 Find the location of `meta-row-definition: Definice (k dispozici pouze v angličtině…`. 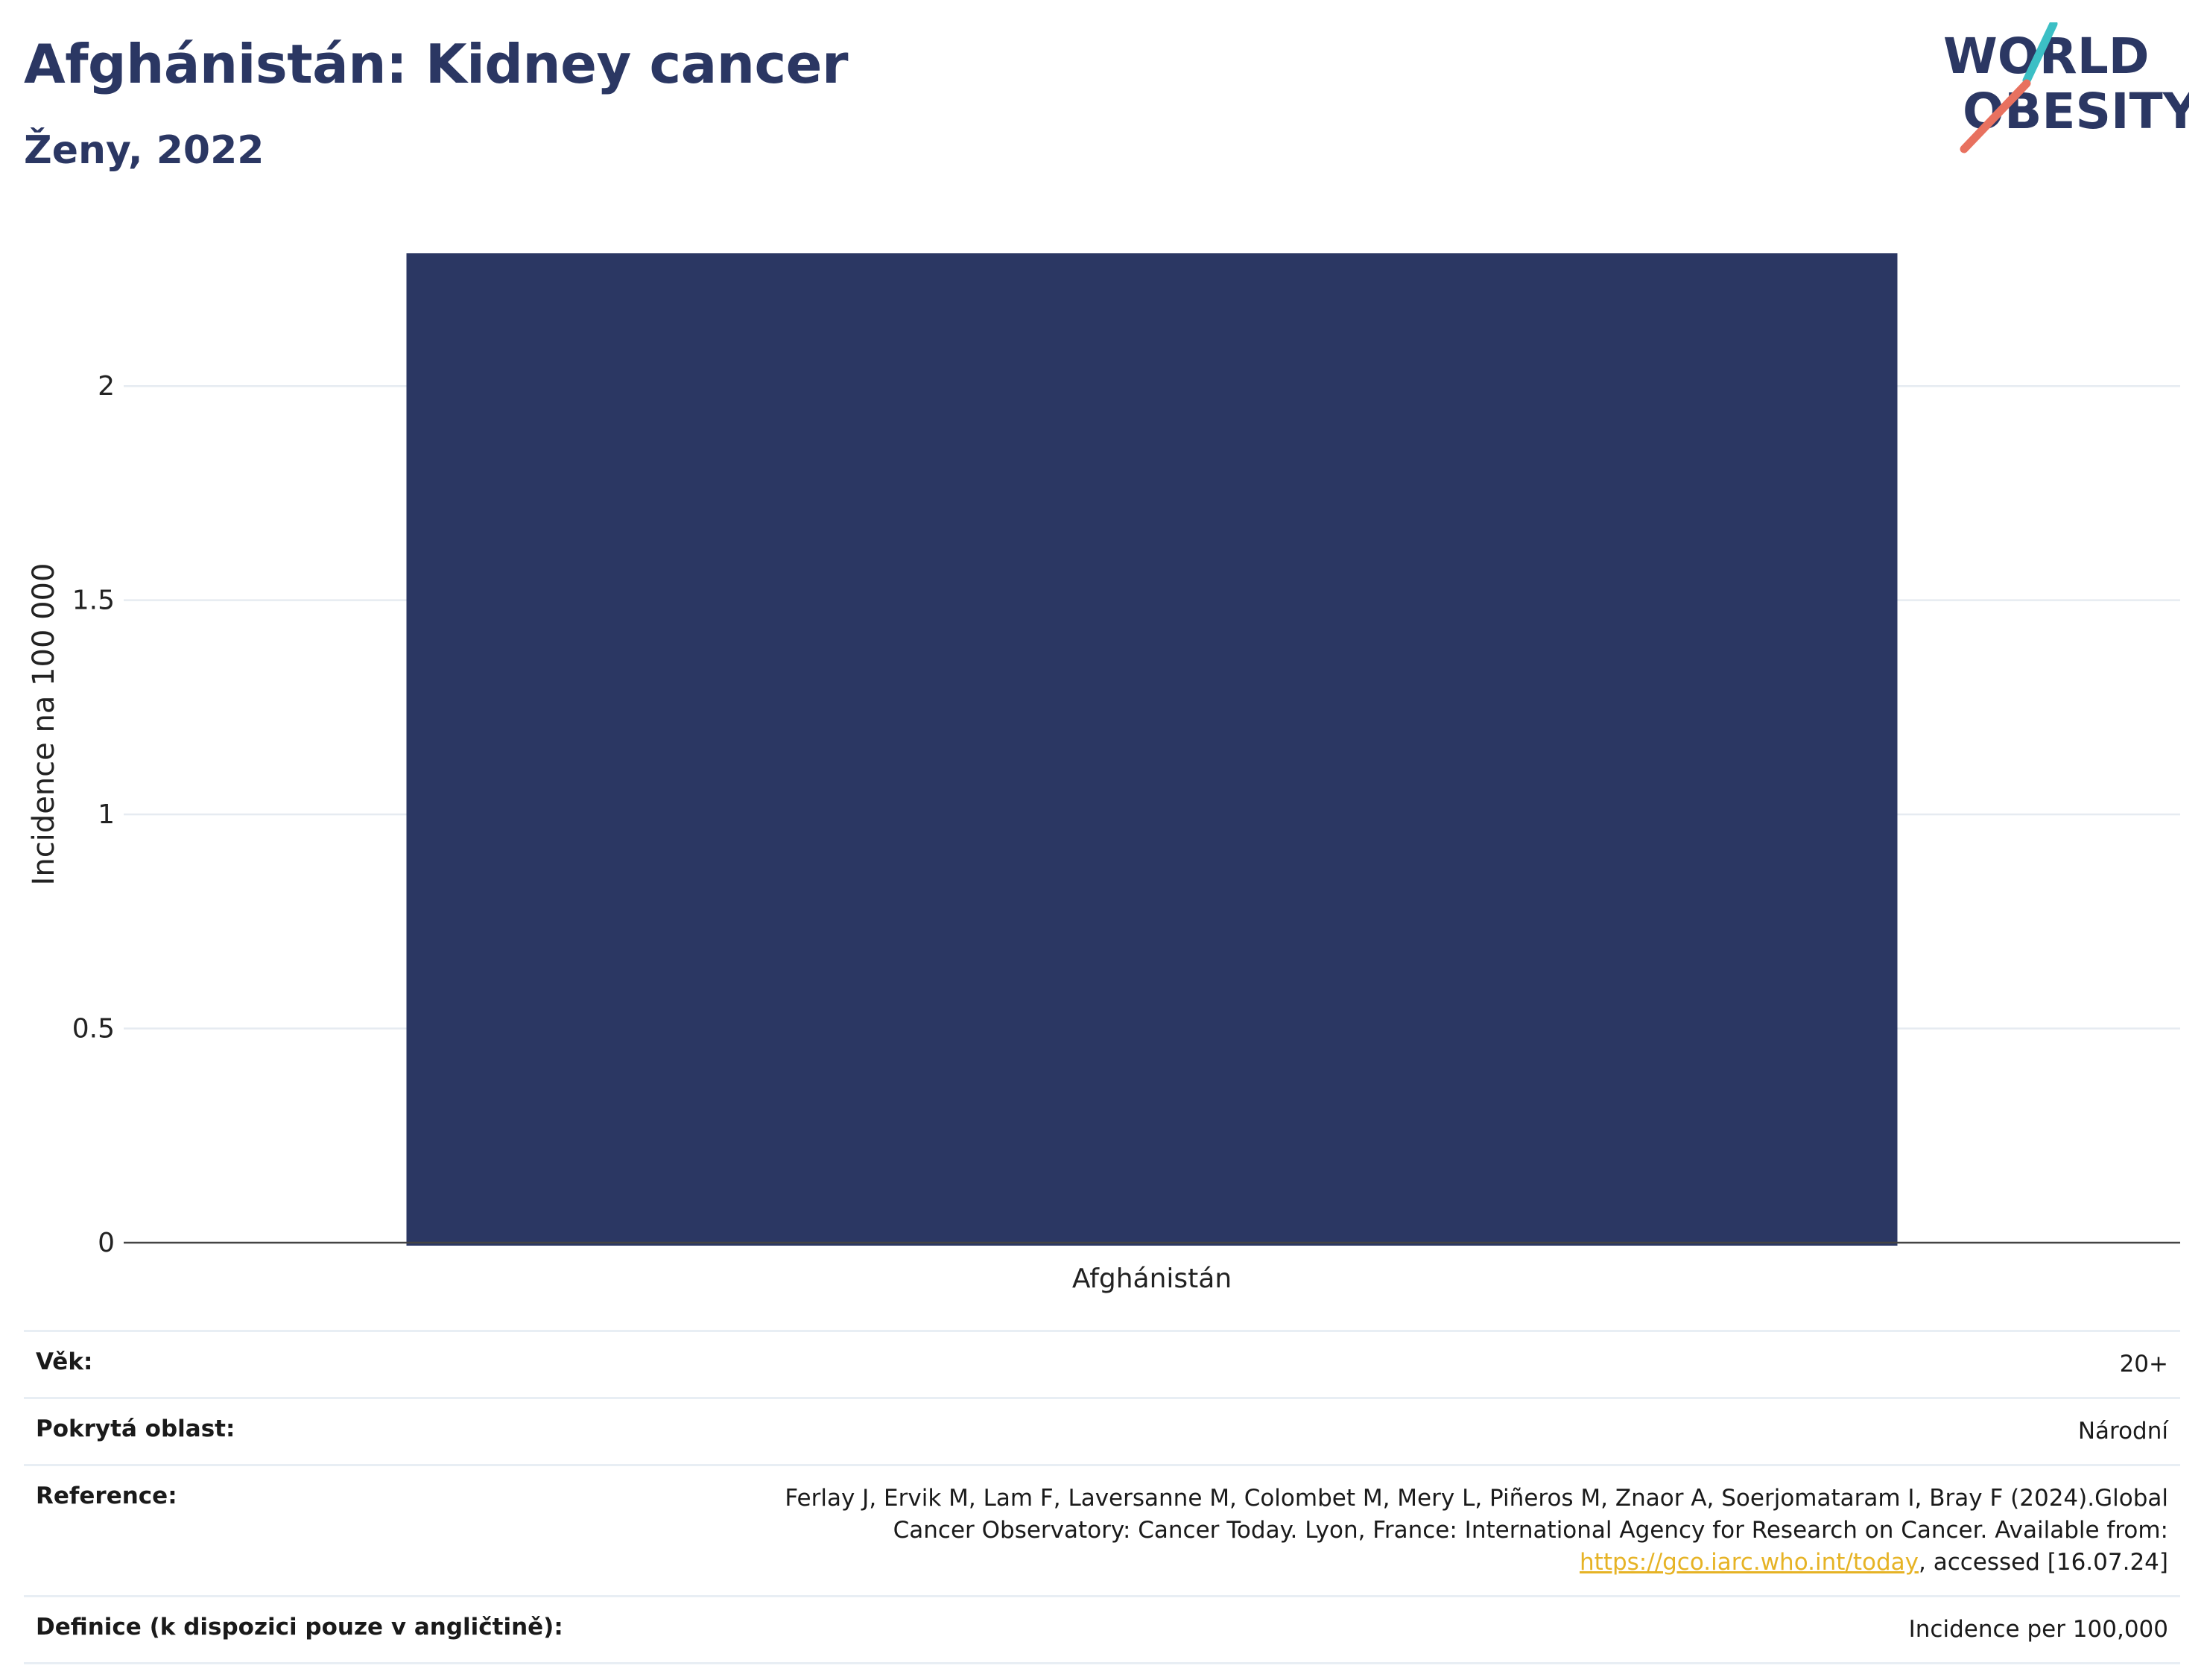

meta-row-definition: Definice (k dispozici pouze v angličtině… is located at coordinates (1102, 1629).